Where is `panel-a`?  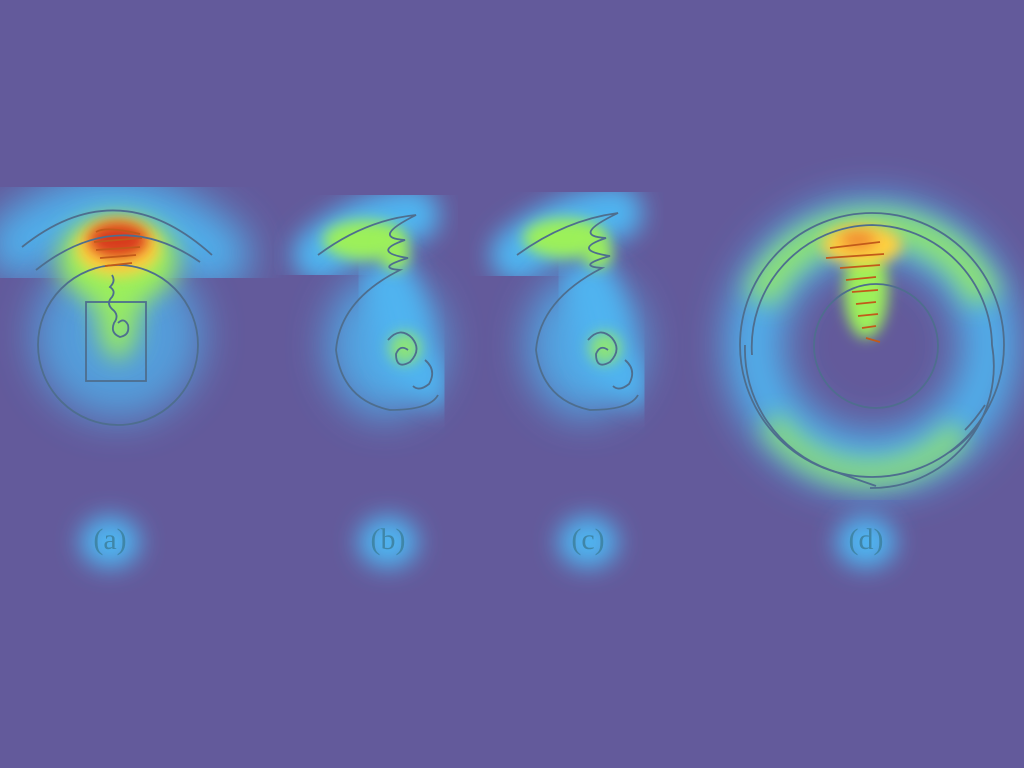 panel-a is located at coordinates (125, 300).